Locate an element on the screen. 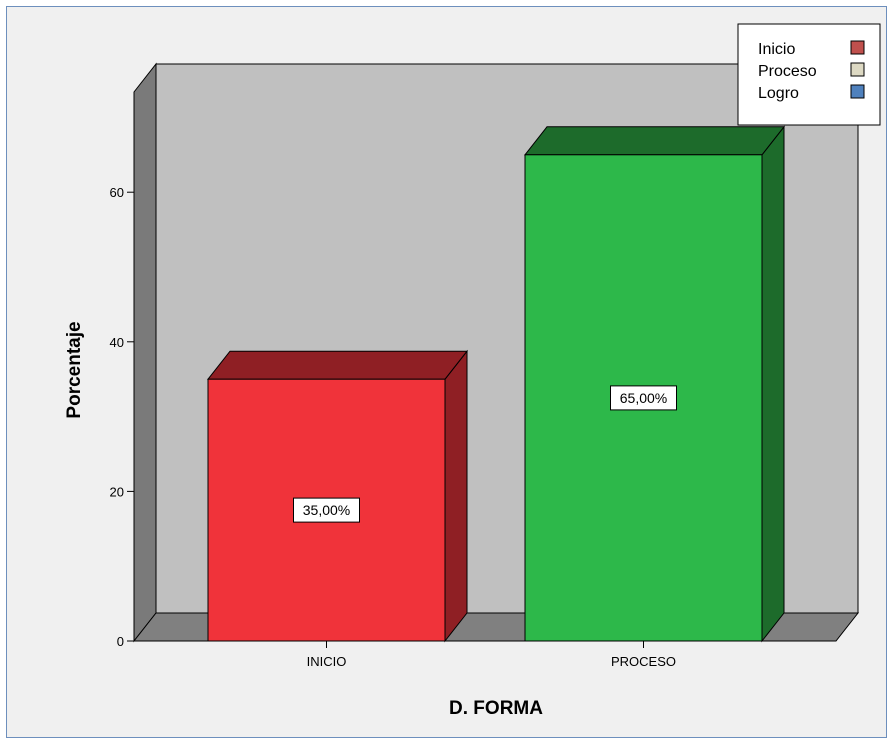  legend-entry-logro: Logro is located at coordinates (811, 93).